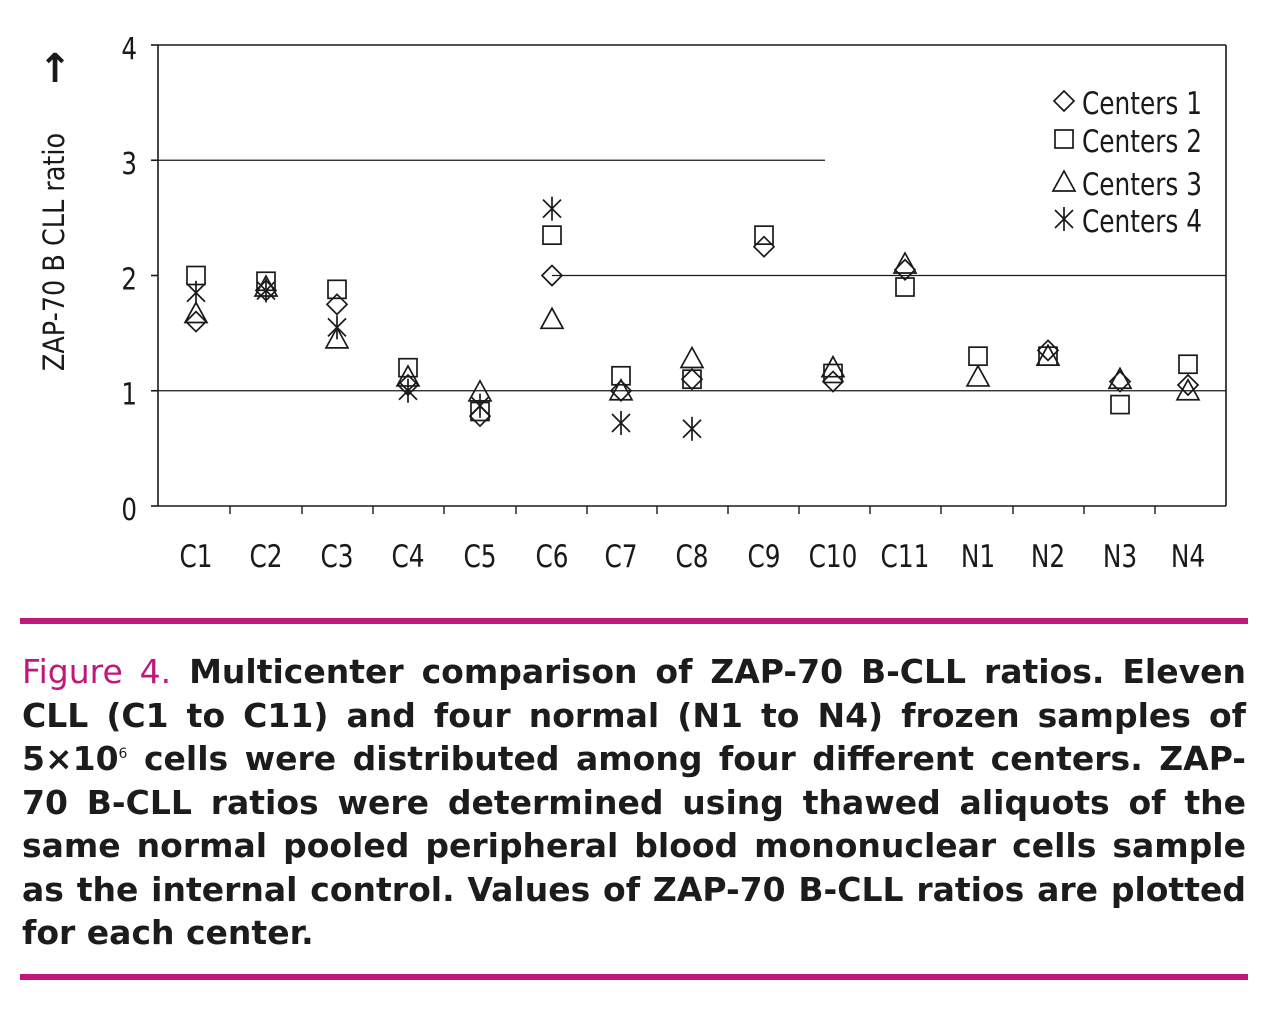  What do you see at coordinates (195, 556) in the screenshot?
I see `x-tick-label: C1` at bounding box center [195, 556].